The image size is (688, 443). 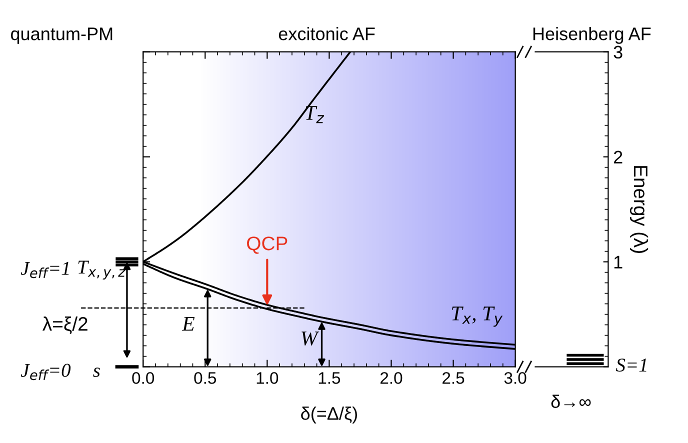 I want to click on x-tick-label: 0.5, so click(x=205, y=378).